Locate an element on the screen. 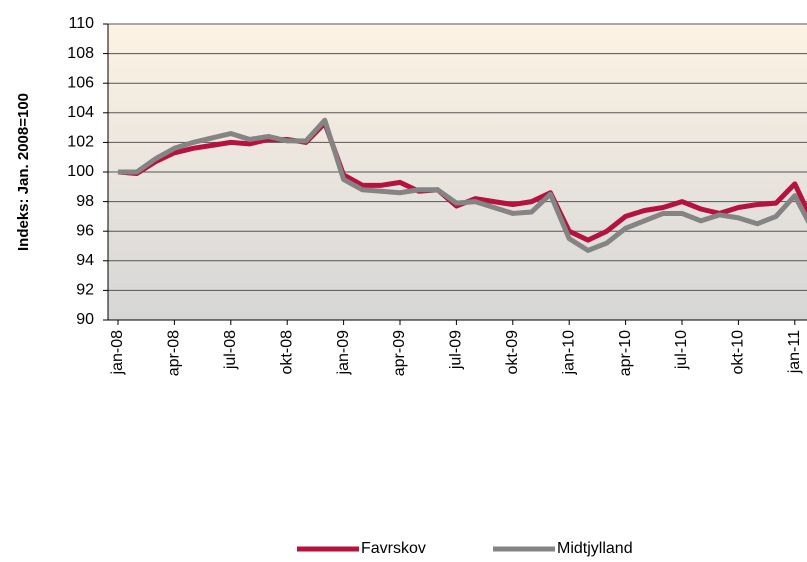  legend-label: Midtjylland is located at coordinates (595, 548).